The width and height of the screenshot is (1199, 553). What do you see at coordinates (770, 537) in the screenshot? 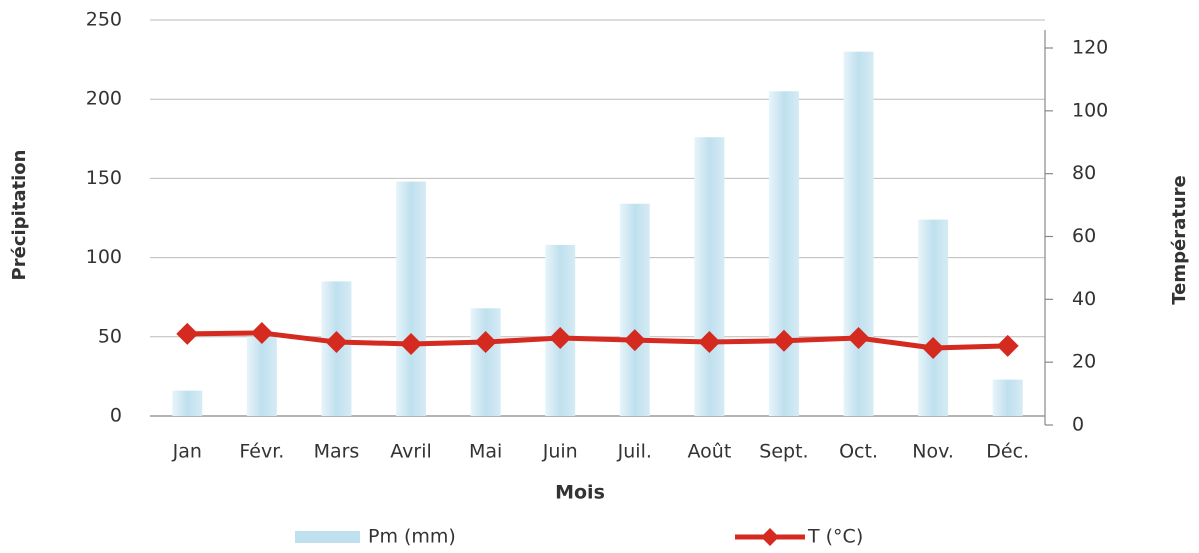
I see `legend-marker` at bounding box center [770, 537].